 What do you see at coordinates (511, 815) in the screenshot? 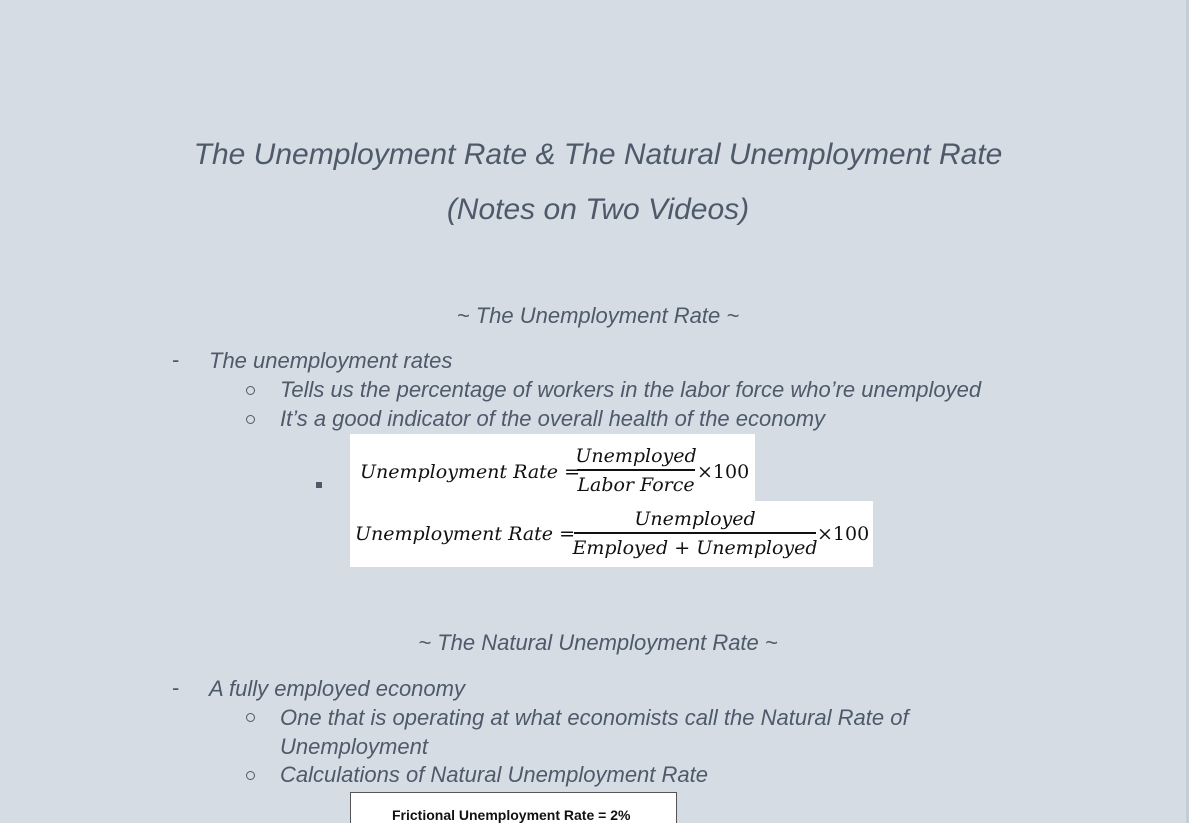
I see `table-cell-frictional: Frictional Unemployment Rate = 2%` at bounding box center [511, 815].